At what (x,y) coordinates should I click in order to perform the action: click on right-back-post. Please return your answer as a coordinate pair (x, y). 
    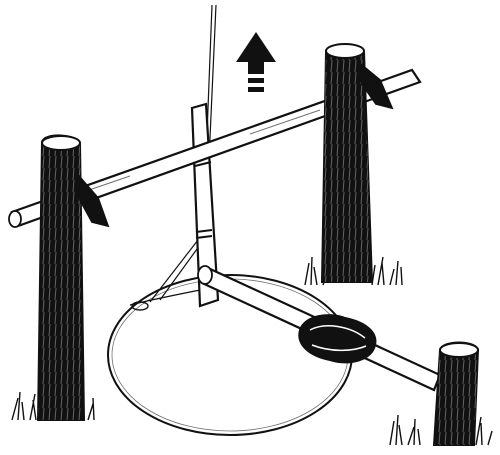
    Looking at the image, I should click on (357, 163).